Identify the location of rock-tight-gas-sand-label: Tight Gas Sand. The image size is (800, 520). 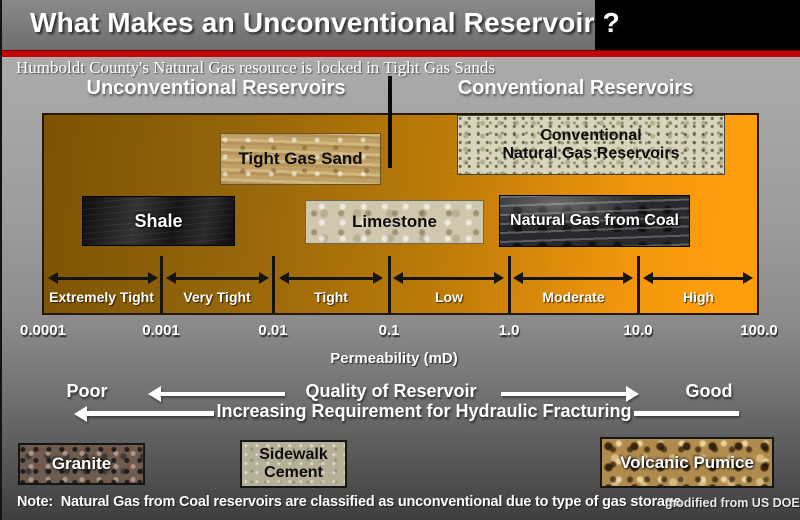
(300, 159).